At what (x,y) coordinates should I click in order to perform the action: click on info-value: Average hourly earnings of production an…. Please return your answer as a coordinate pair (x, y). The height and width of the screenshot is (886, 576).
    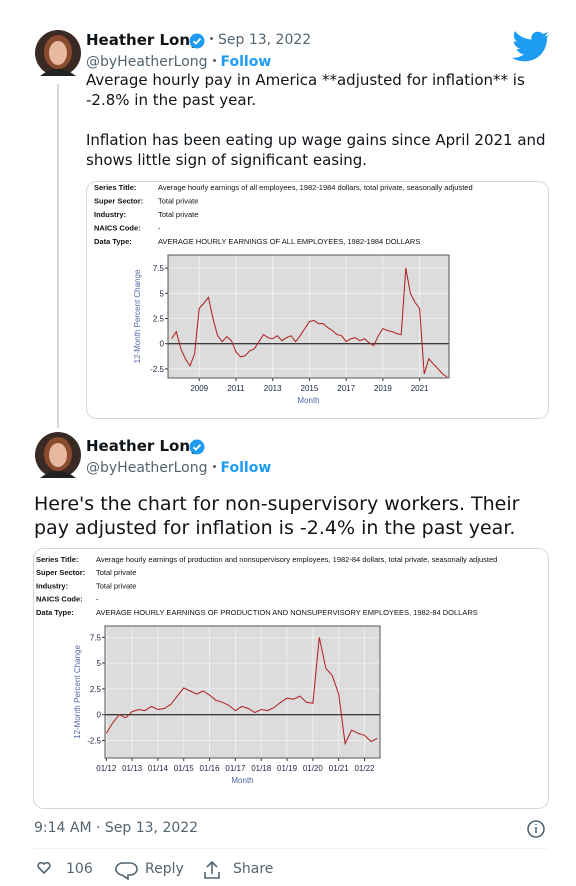
    Looking at the image, I should click on (296, 559).